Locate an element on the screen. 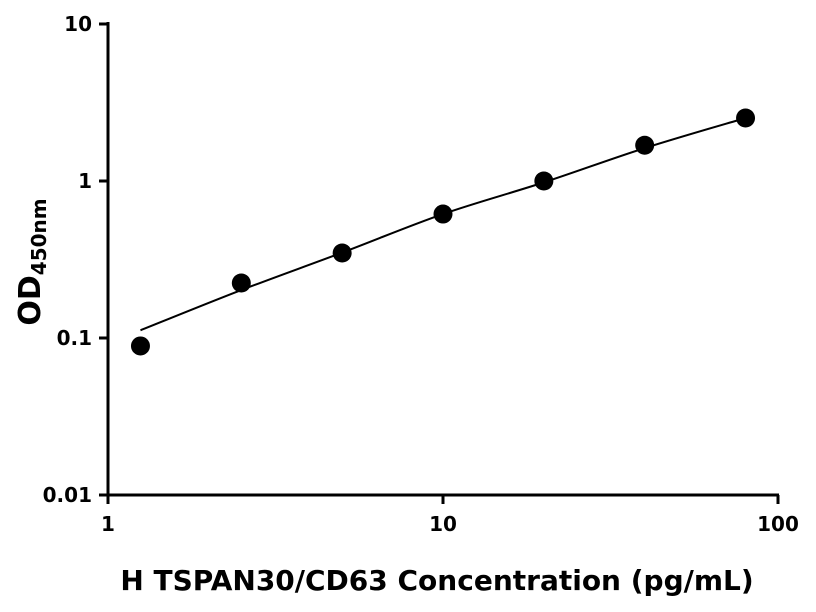 Image resolution: width=816 pixels, height=612 pixels. x-axis-title: H TSPAN30/CD63 Concentration (pg/mL) is located at coordinates (436, 580).